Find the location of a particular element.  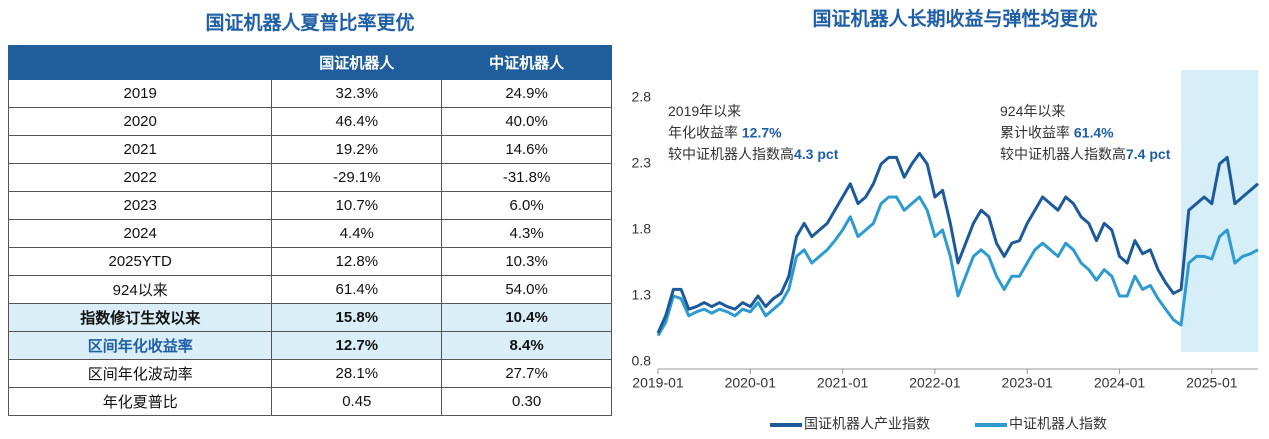

annotation-part: 924年以来 is located at coordinates (1032, 111).